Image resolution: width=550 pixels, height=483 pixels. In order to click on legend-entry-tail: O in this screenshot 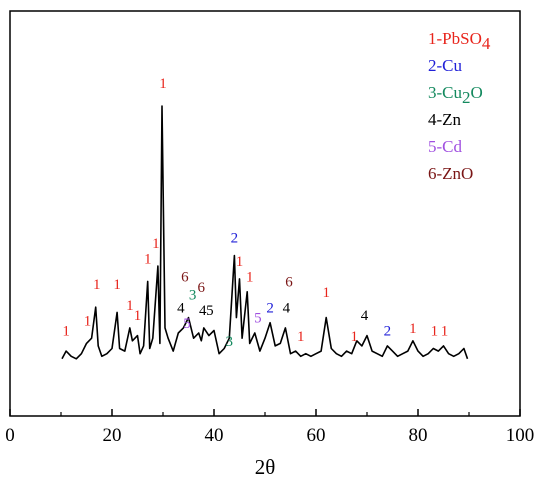, I will do `click(477, 92)`.